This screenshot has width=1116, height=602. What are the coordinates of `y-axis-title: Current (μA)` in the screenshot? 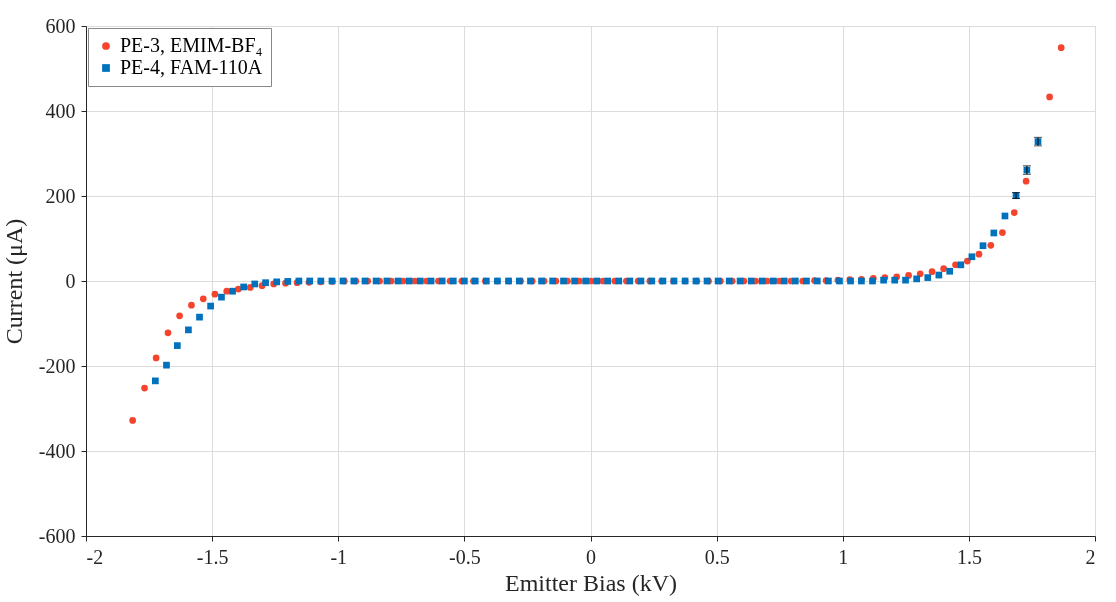 It's located at (13, 281).